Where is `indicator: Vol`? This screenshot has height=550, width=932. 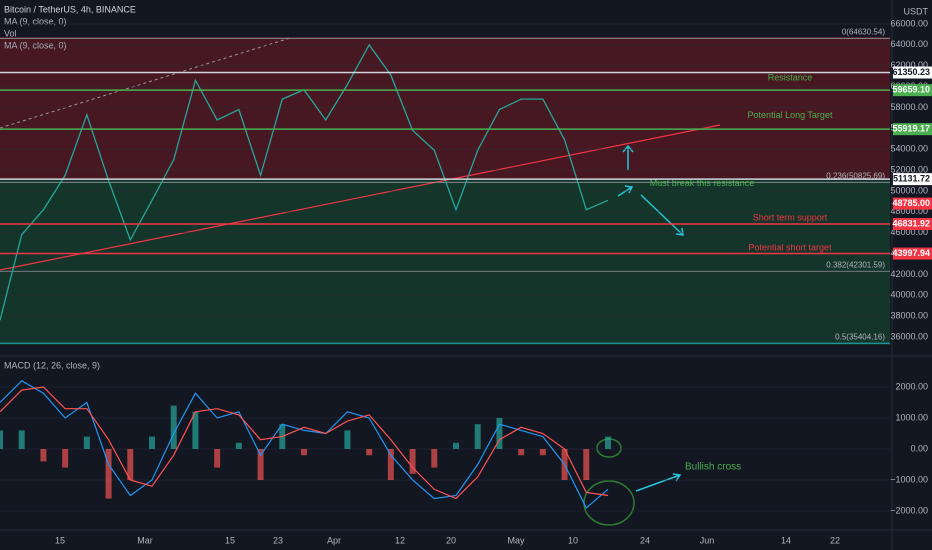 indicator: Vol is located at coordinates (10, 33).